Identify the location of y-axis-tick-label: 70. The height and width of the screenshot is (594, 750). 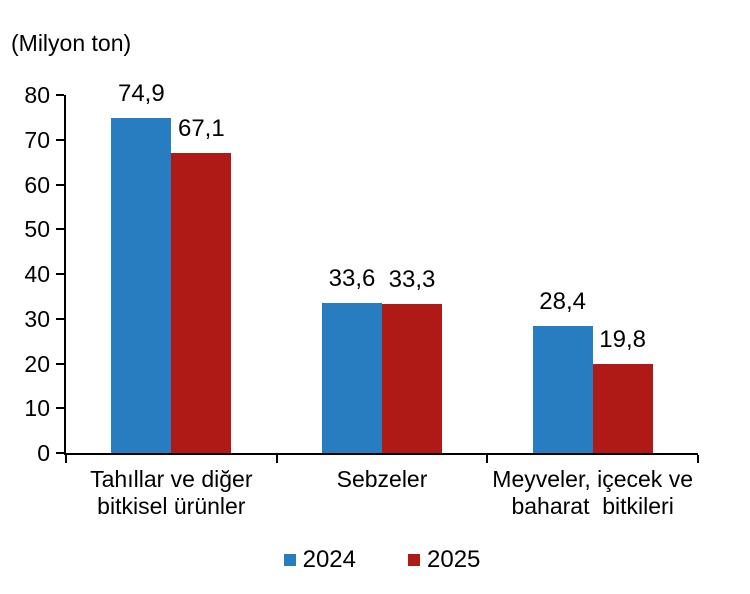
(37, 139).